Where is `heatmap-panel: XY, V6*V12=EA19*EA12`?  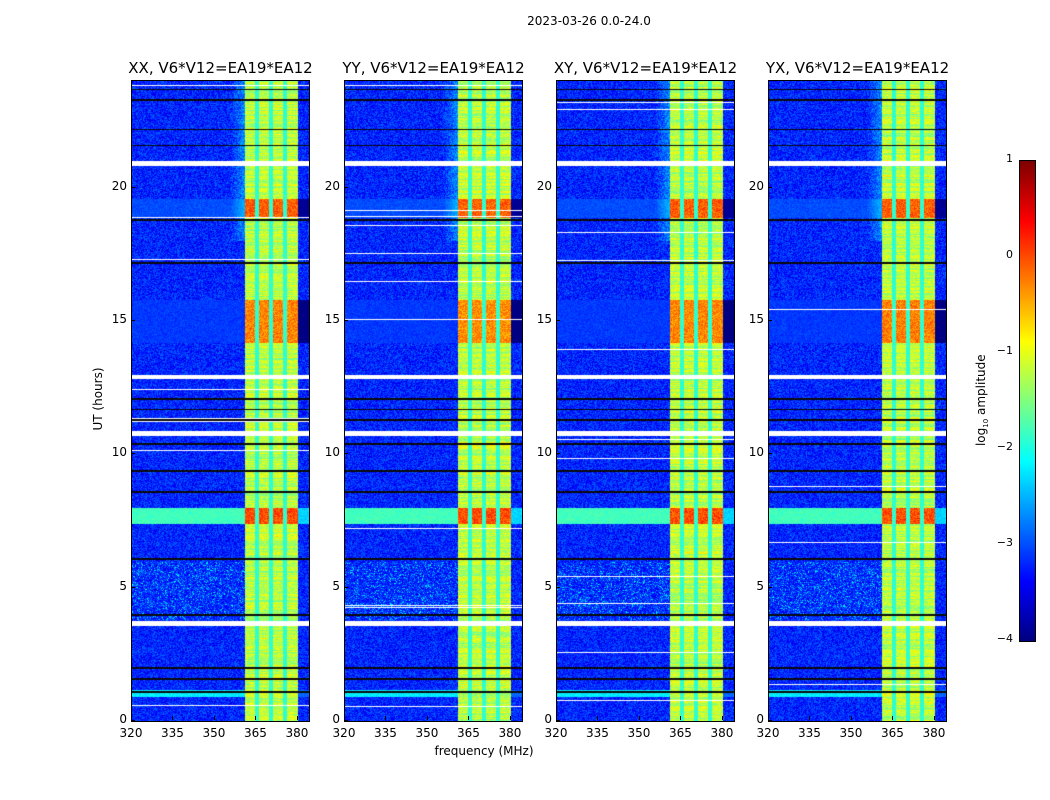 heatmap-panel: XY, V6*V12=EA19*EA12 is located at coordinates (645, 390).